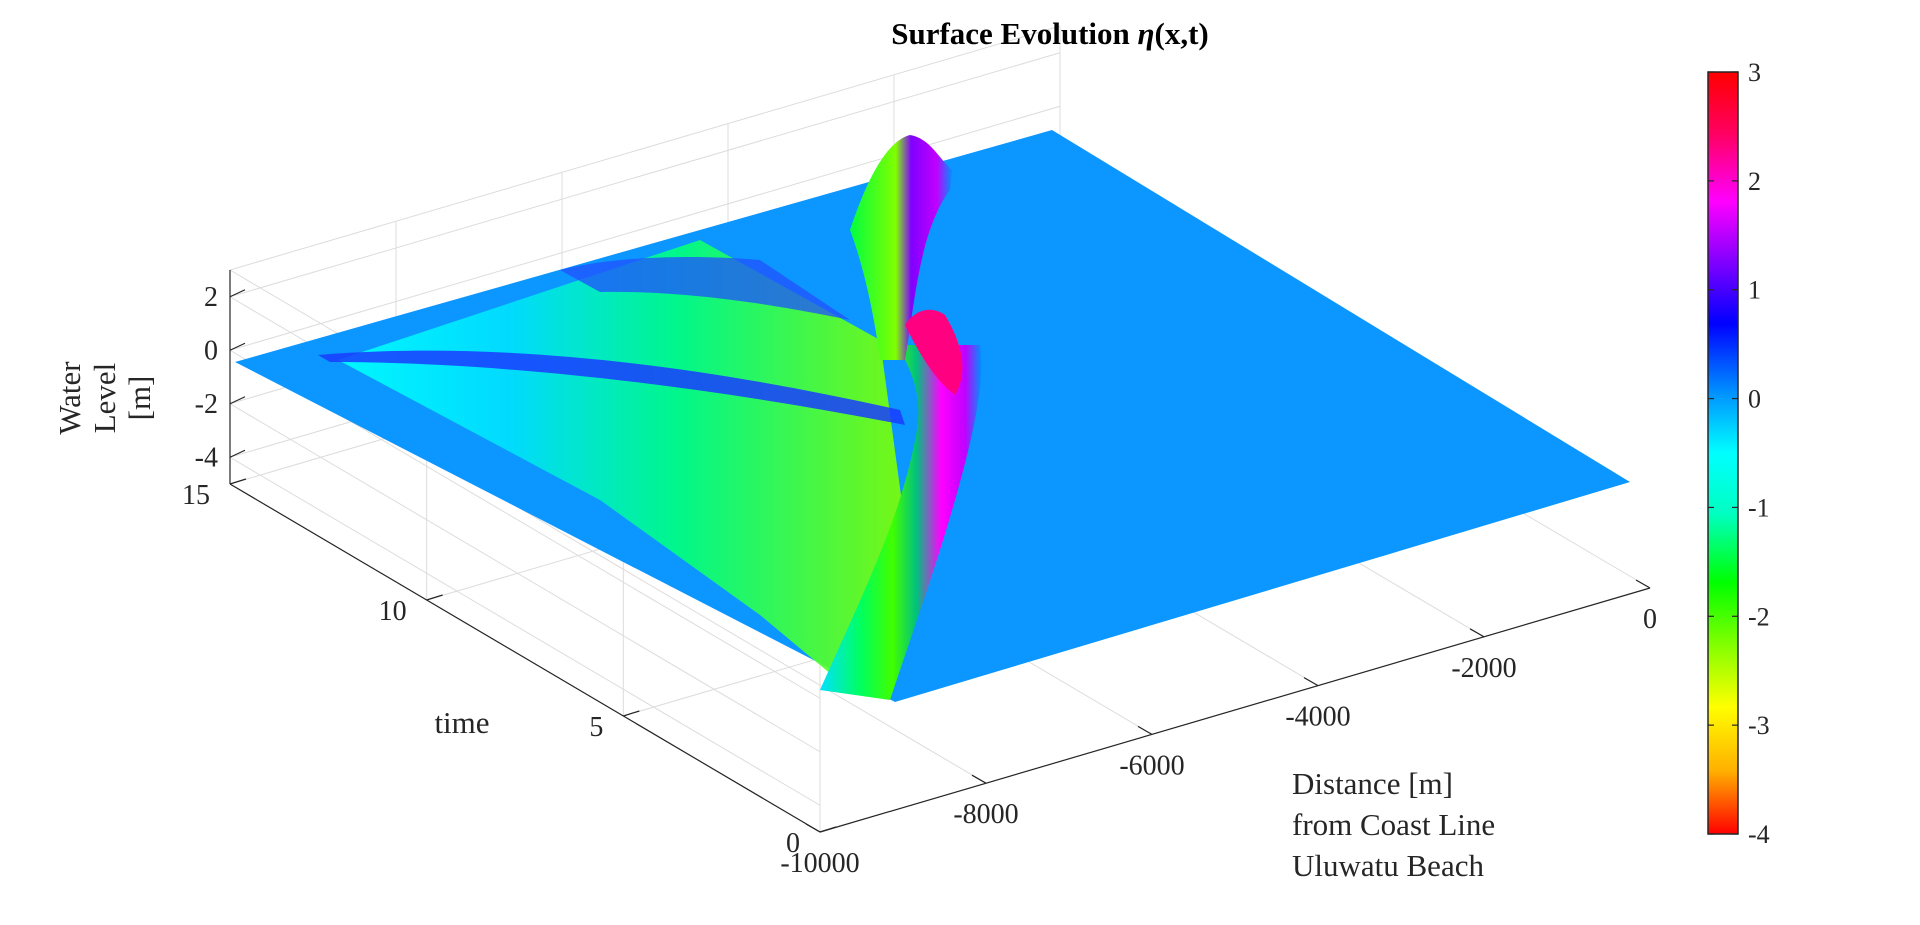 Image resolution: width=1920 pixels, height=925 pixels. I want to click on y-axis-line, so click(525, 658).